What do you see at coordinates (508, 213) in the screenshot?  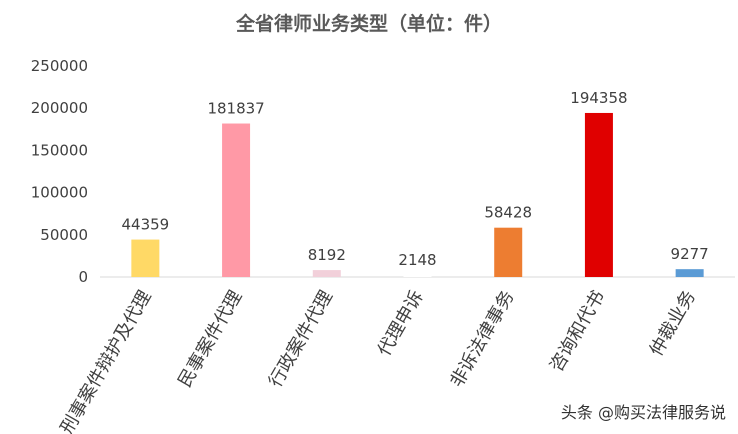 I see `data-label: 58428` at bounding box center [508, 213].